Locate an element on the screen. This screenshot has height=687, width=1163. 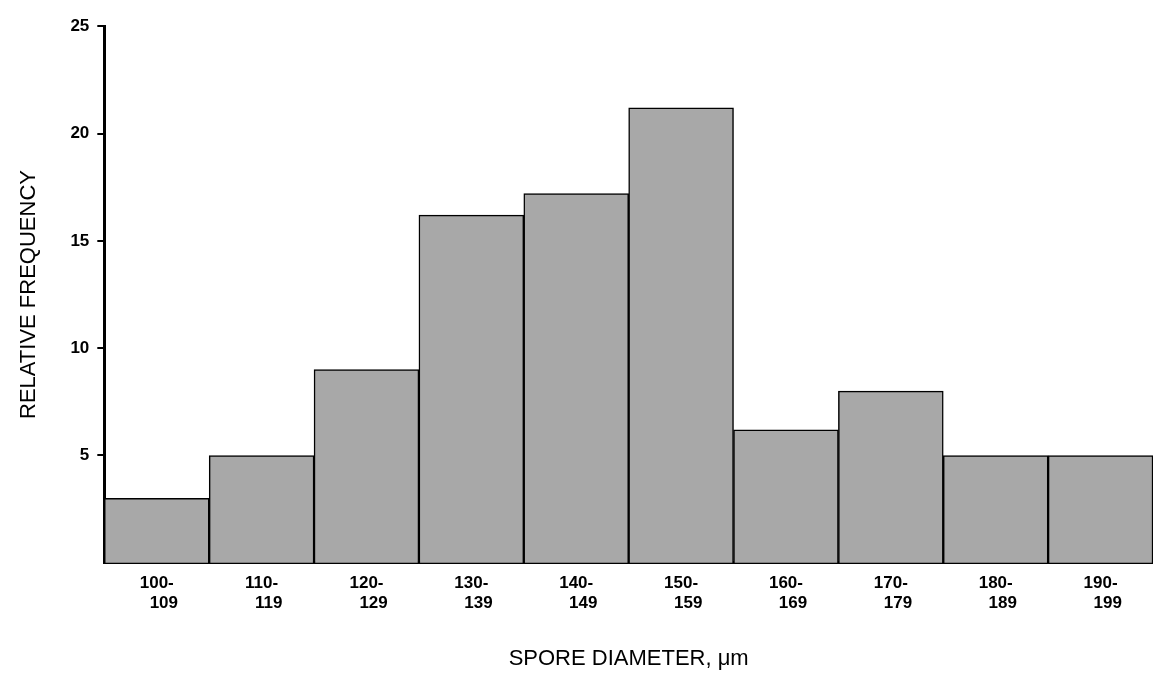
x-tick-label: 120-129 is located at coordinates (366, 592).